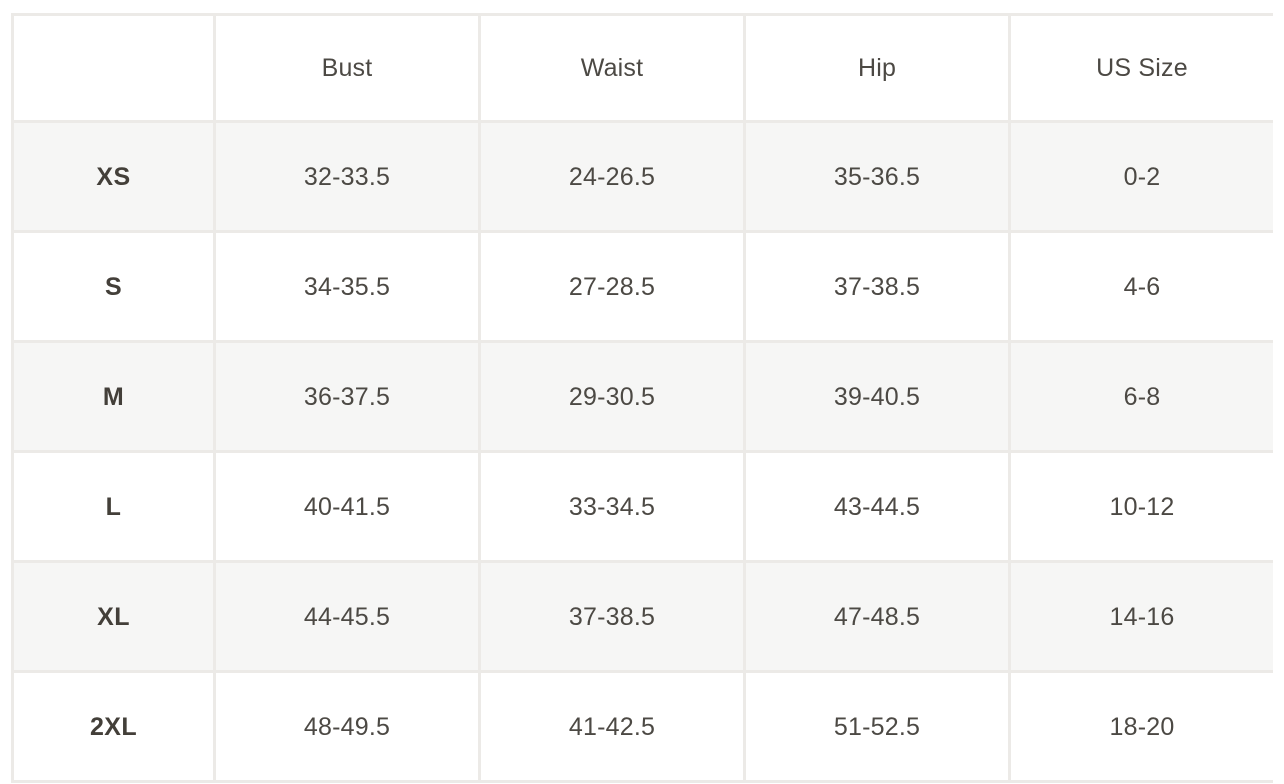 The height and width of the screenshot is (784, 1284). Describe the element at coordinates (348, 178) in the screenshot. I see `cell-bust: 32-33.5` at that location.